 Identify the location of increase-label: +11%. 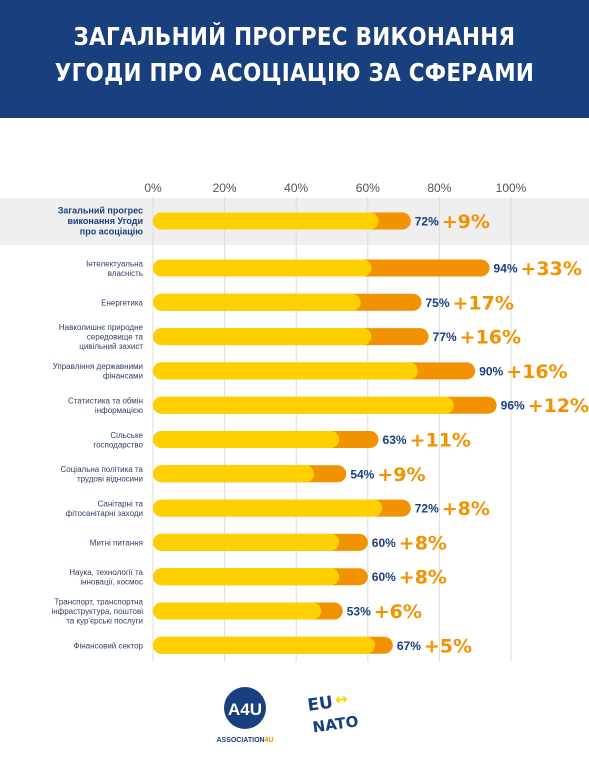
(440, 441).